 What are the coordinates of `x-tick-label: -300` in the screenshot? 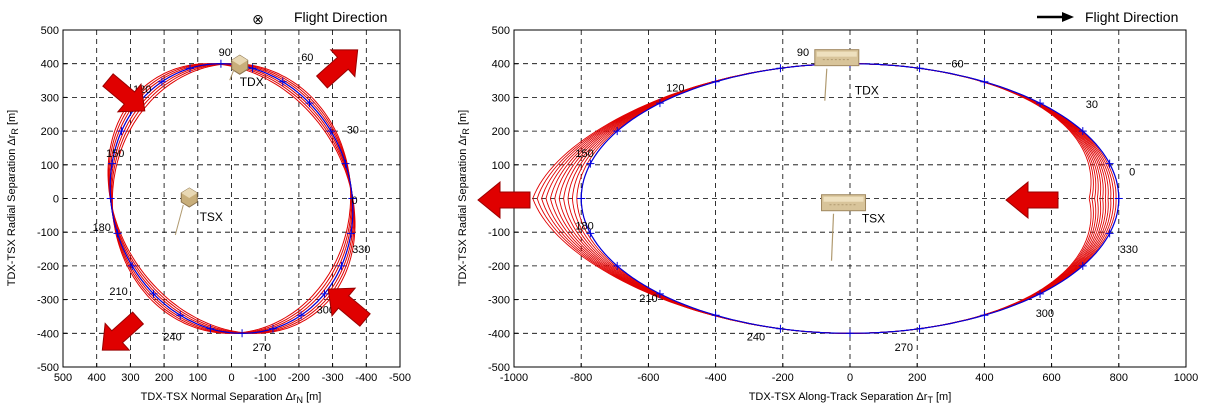 It's located at (333, 378).